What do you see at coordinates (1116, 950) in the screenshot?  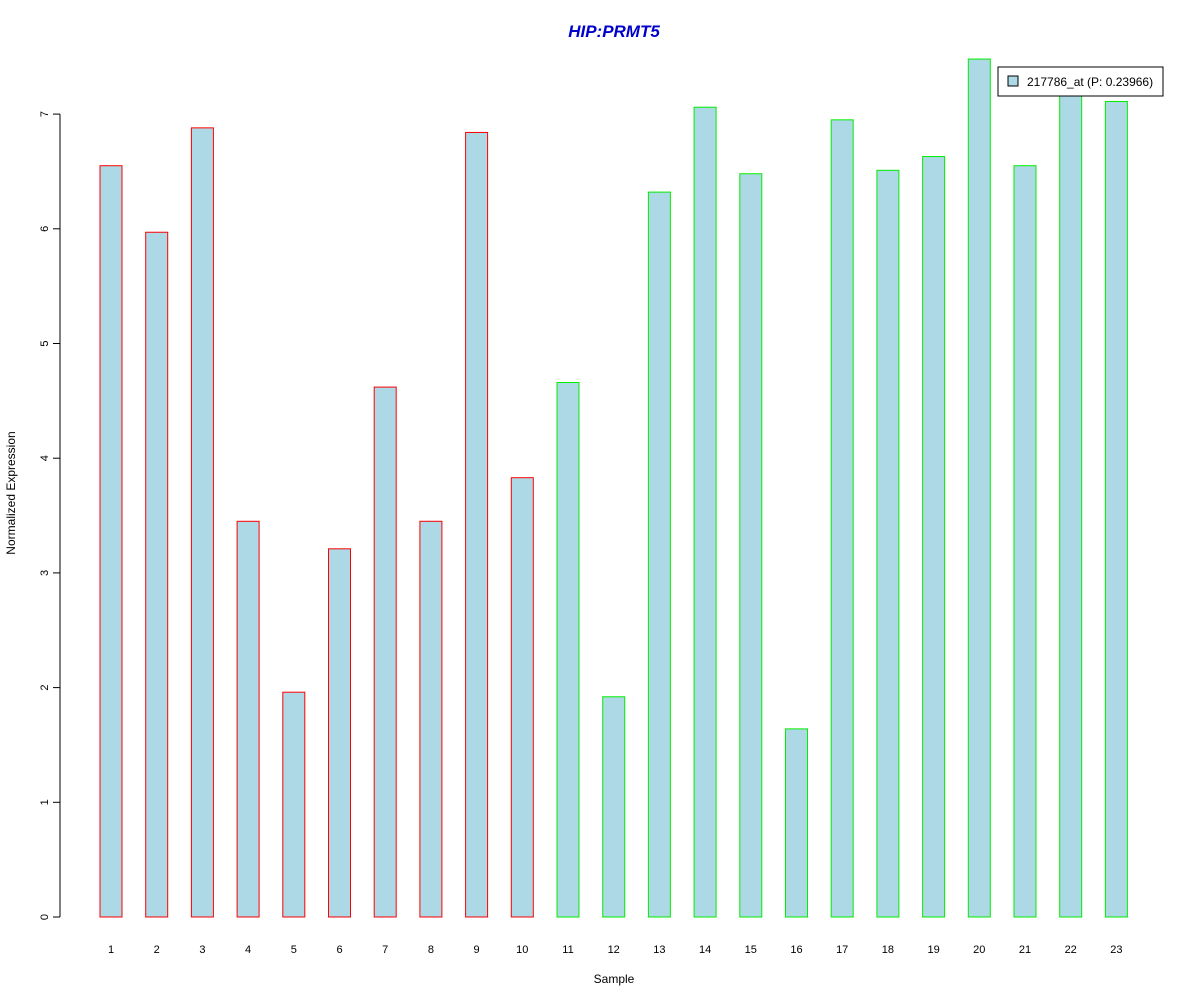 I see `x-tick-label: 23` at bounding box center [1116, 950].